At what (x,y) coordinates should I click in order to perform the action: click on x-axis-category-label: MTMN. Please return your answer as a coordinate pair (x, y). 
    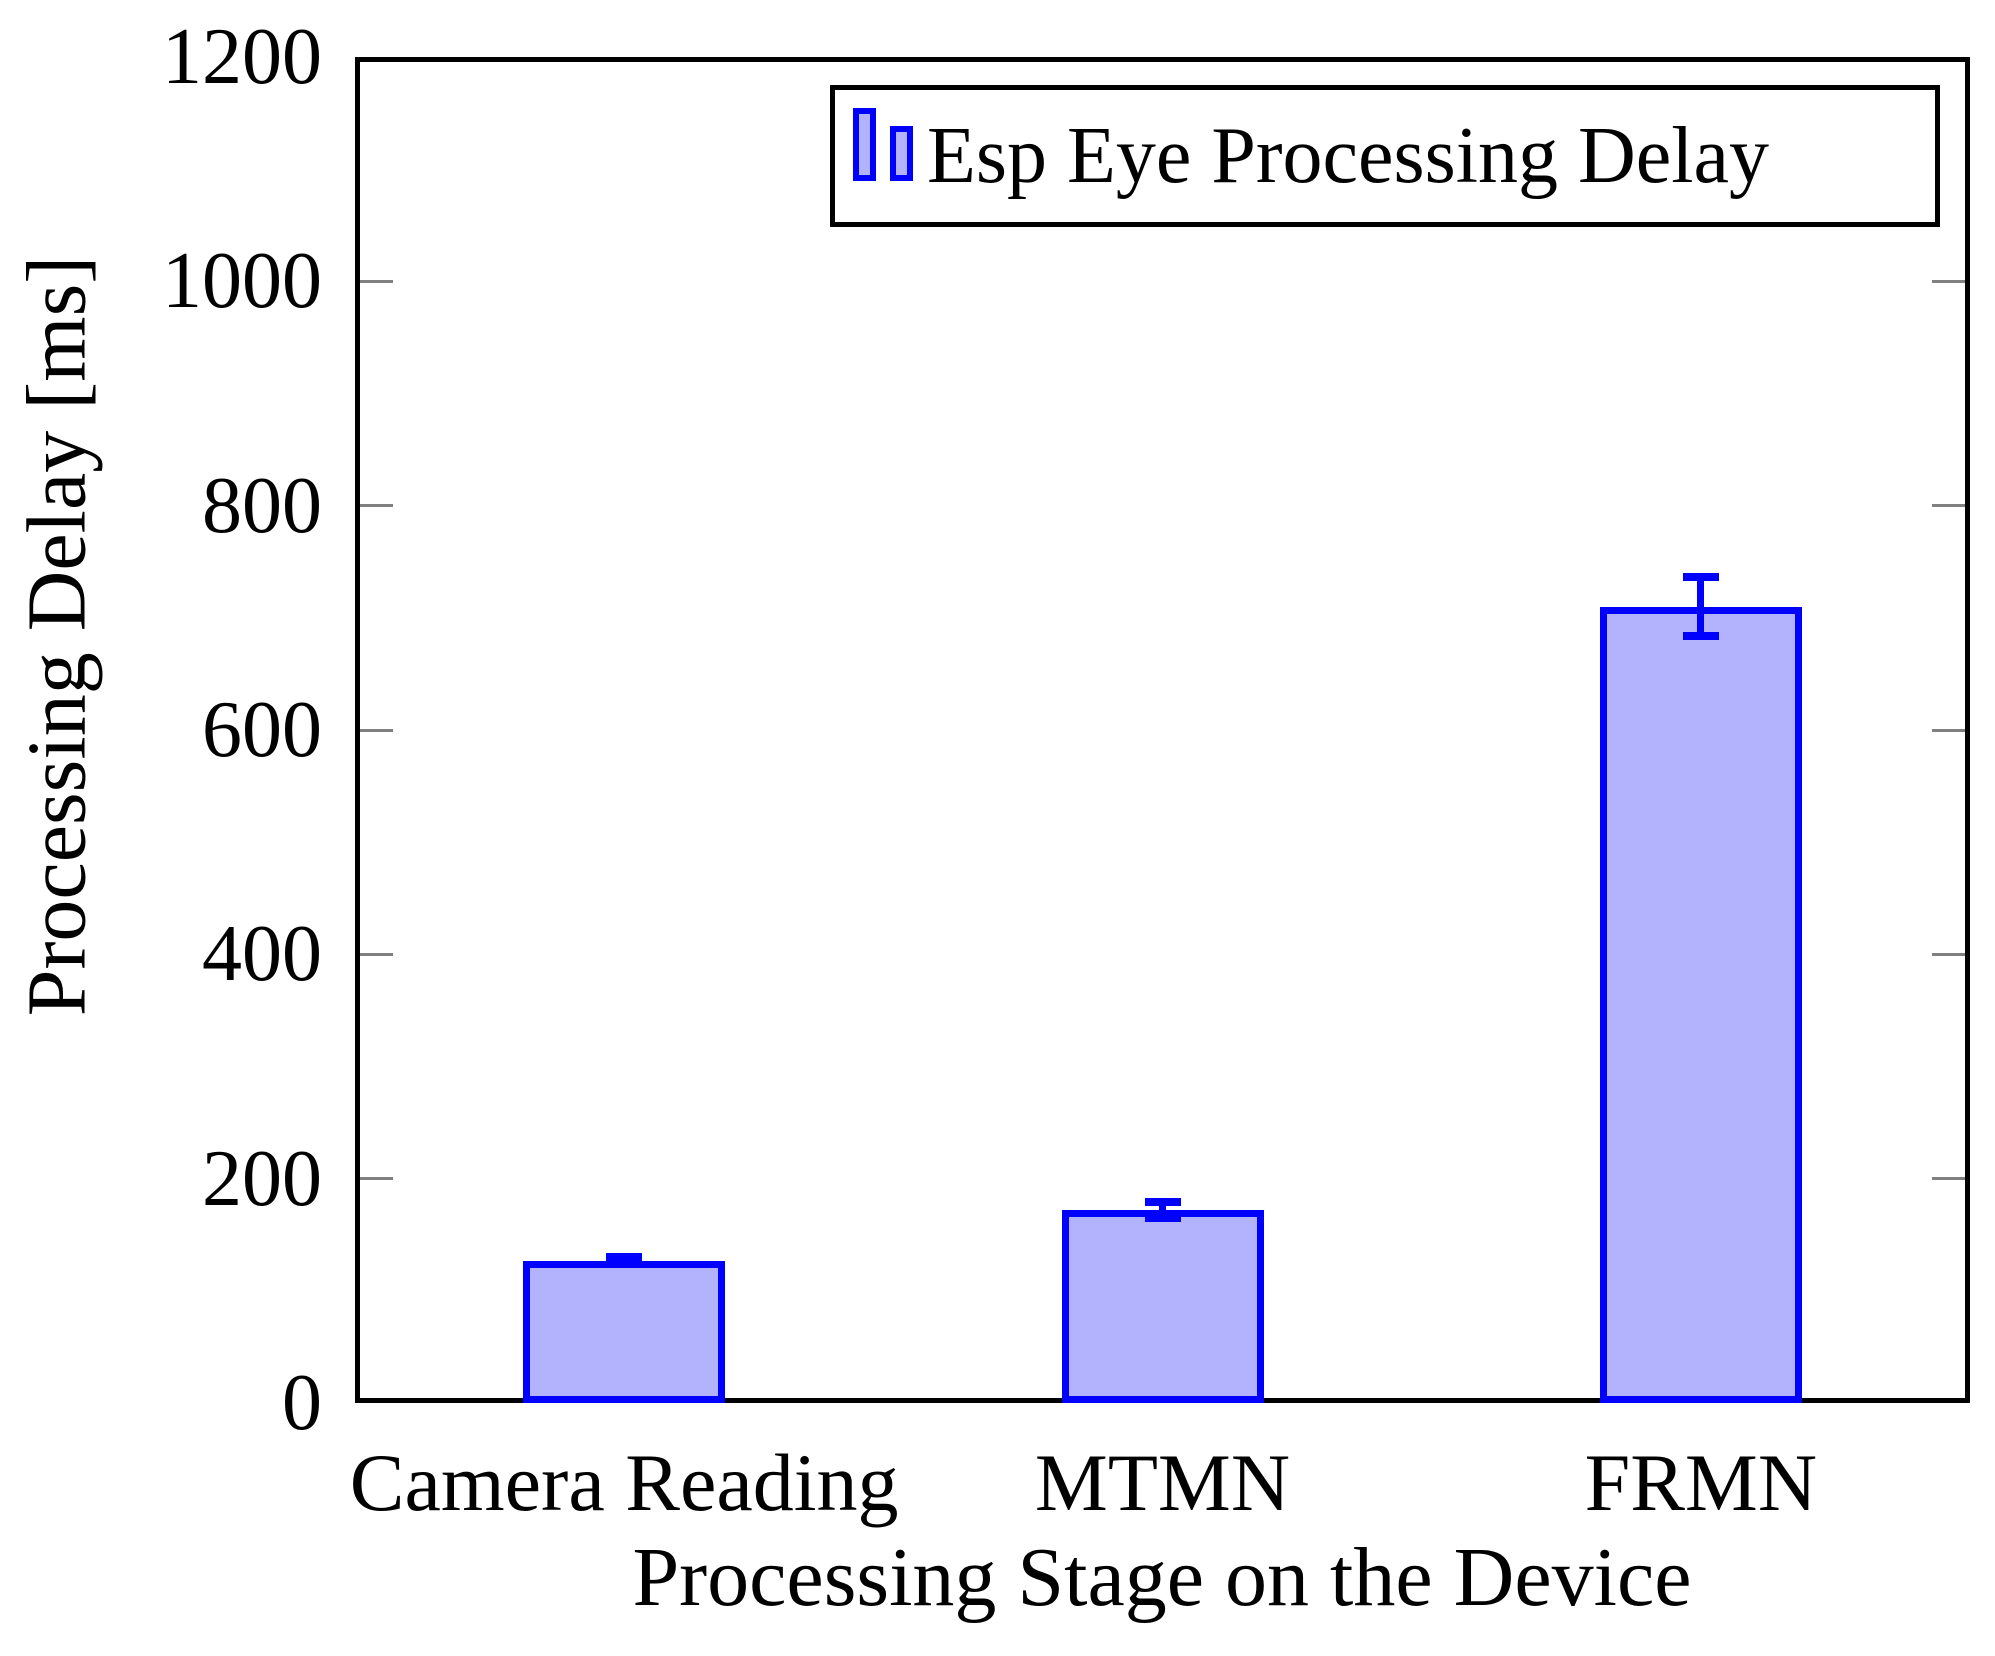
    Looking at the image, I should click on (1162, 1482).